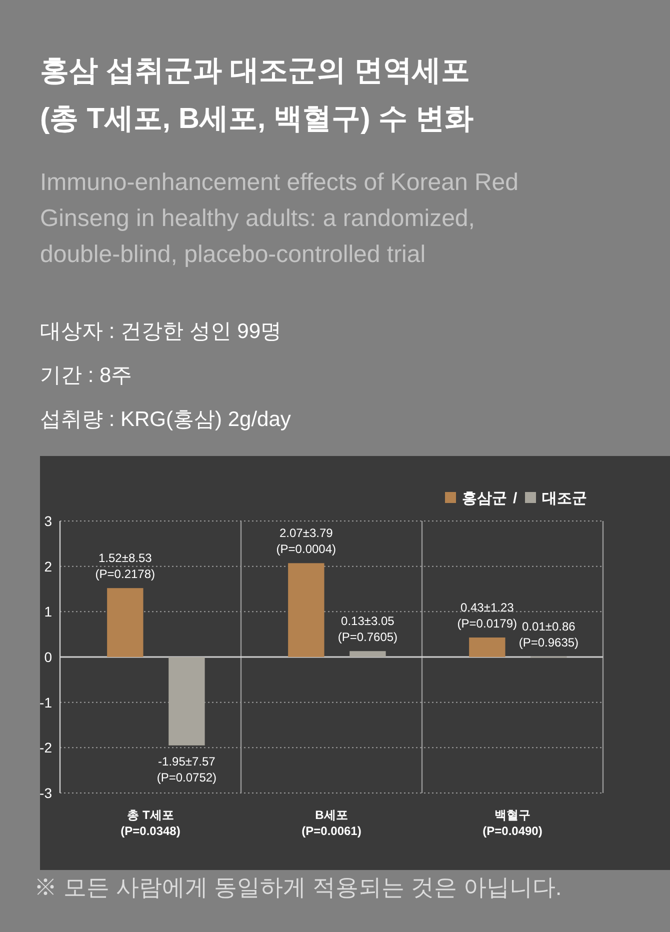 The width and height of the screenshot is (670, 932). What do you see at coordinates (487, 615) in the screenshot?
I see `data-label: 0.43±1.23 (P=0.0179)` at bounding box center [487, 615].